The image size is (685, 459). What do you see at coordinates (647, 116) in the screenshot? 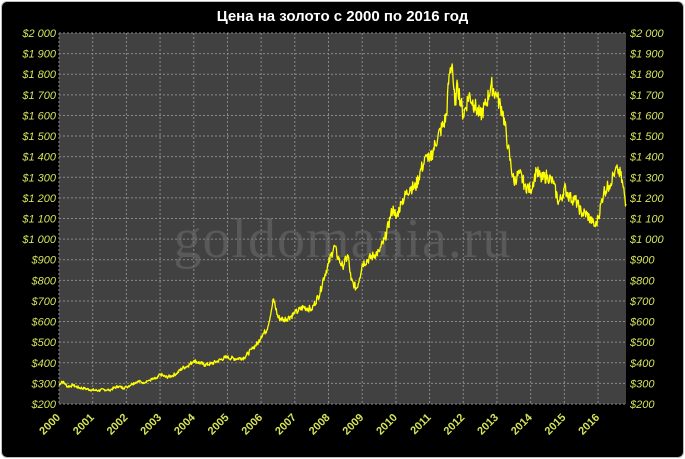
I see `y-tick-label-right: $1 600` at bounding box center [647, 116].